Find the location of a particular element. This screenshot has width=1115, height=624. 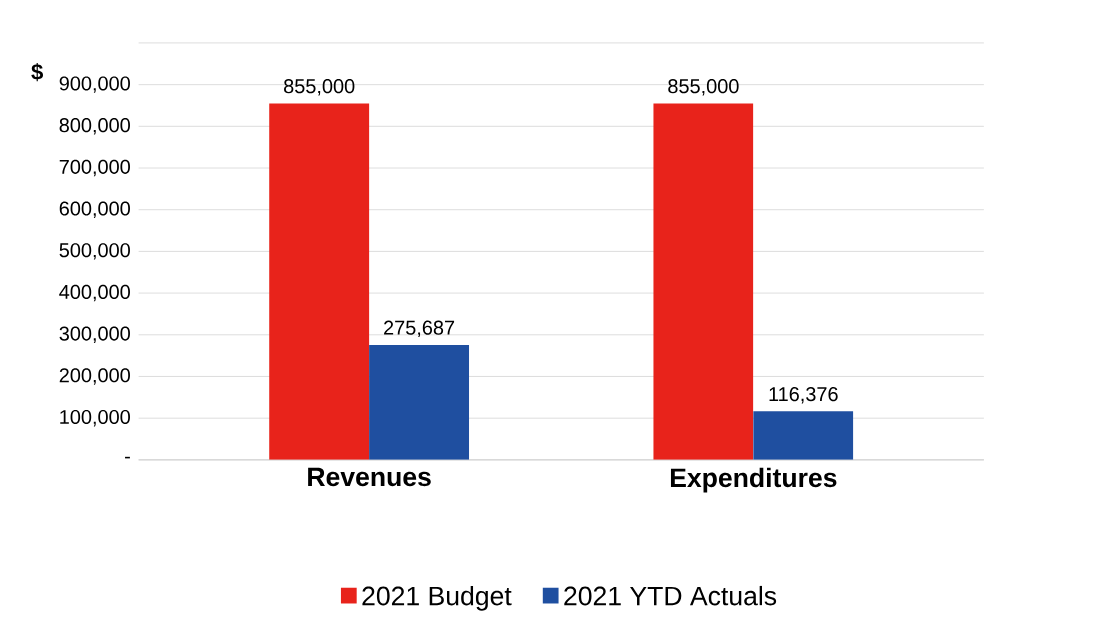

y-tick-label: 200,000 is located at coordinates (94, 376).